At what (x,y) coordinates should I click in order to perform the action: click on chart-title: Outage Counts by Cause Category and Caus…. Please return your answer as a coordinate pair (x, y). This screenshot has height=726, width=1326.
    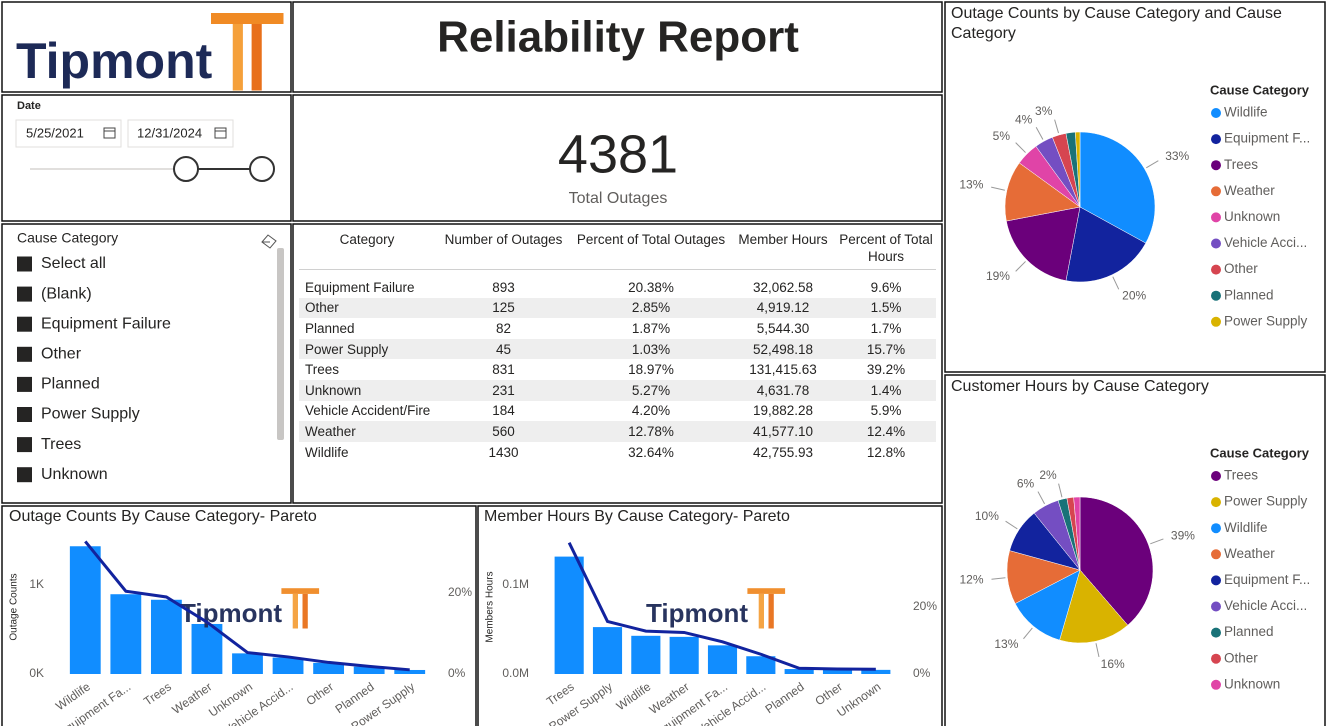
    Looking at the image, I should click on (1116, 23).